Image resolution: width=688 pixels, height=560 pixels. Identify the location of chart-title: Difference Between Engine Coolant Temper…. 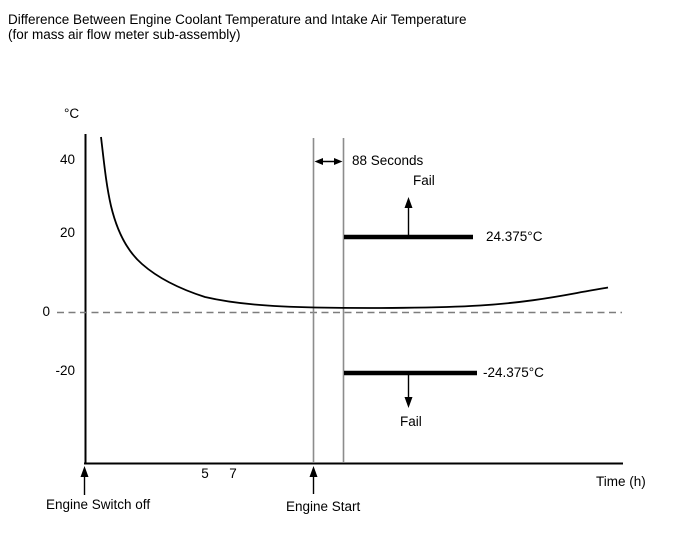
(237, 27).